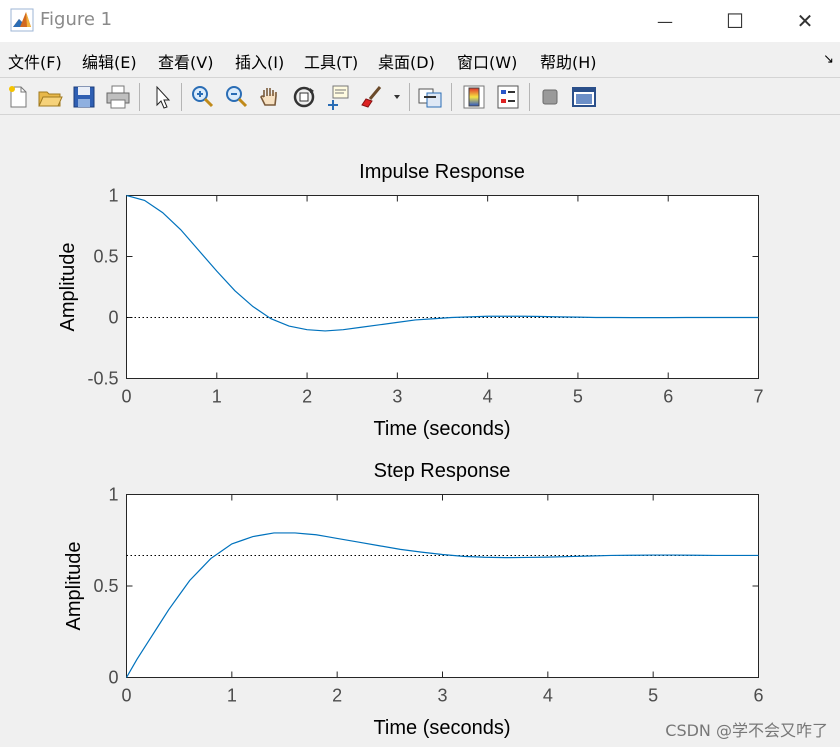 The height and width of the screenshot is (747, 840). Describe the element at coordinates (304, 97) in the screenshot. I see `rotate-3d-icon` at that location.